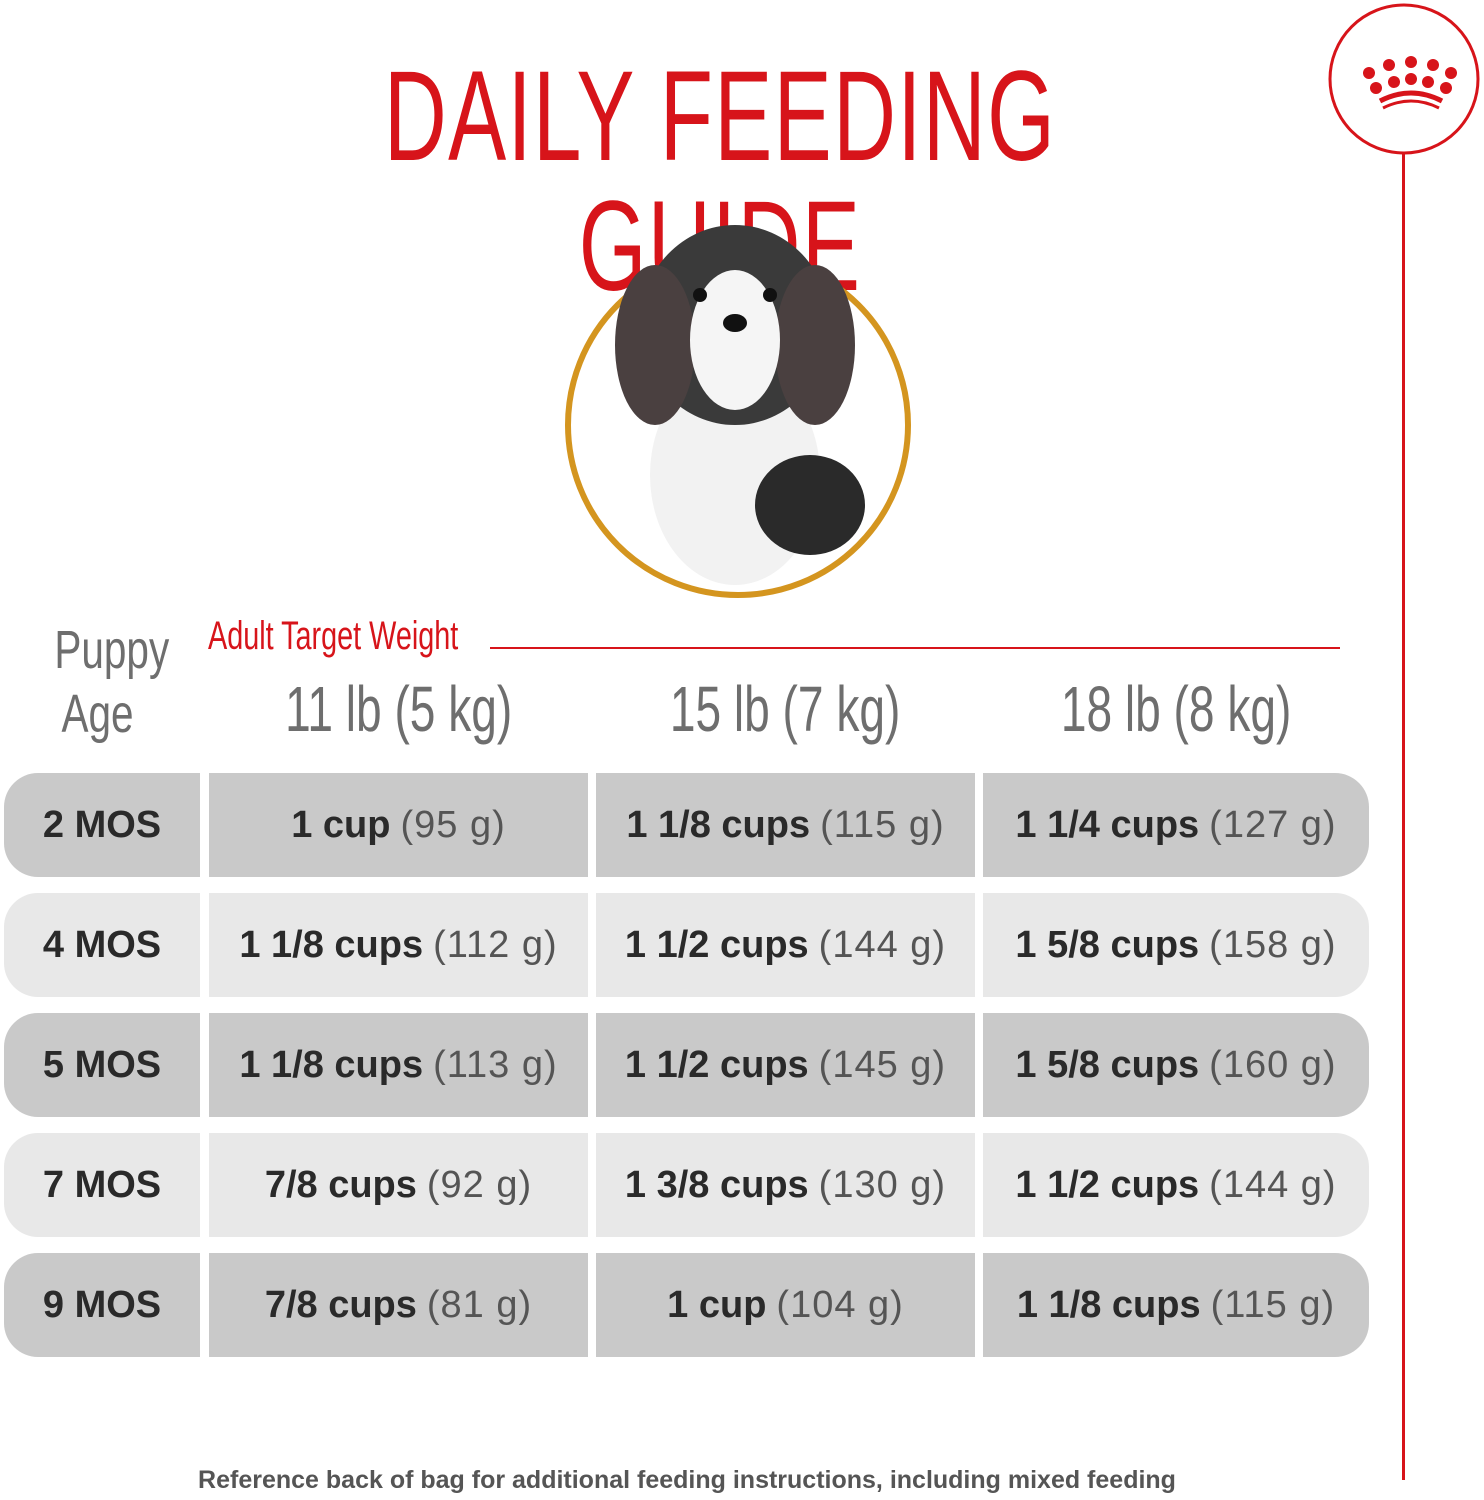 The image size is (1484, 1500). What do you see at coordinates (102, 1305) in the screenshot?
I see `age-cell: 9 MOS` at bounding box center [102, 1305].